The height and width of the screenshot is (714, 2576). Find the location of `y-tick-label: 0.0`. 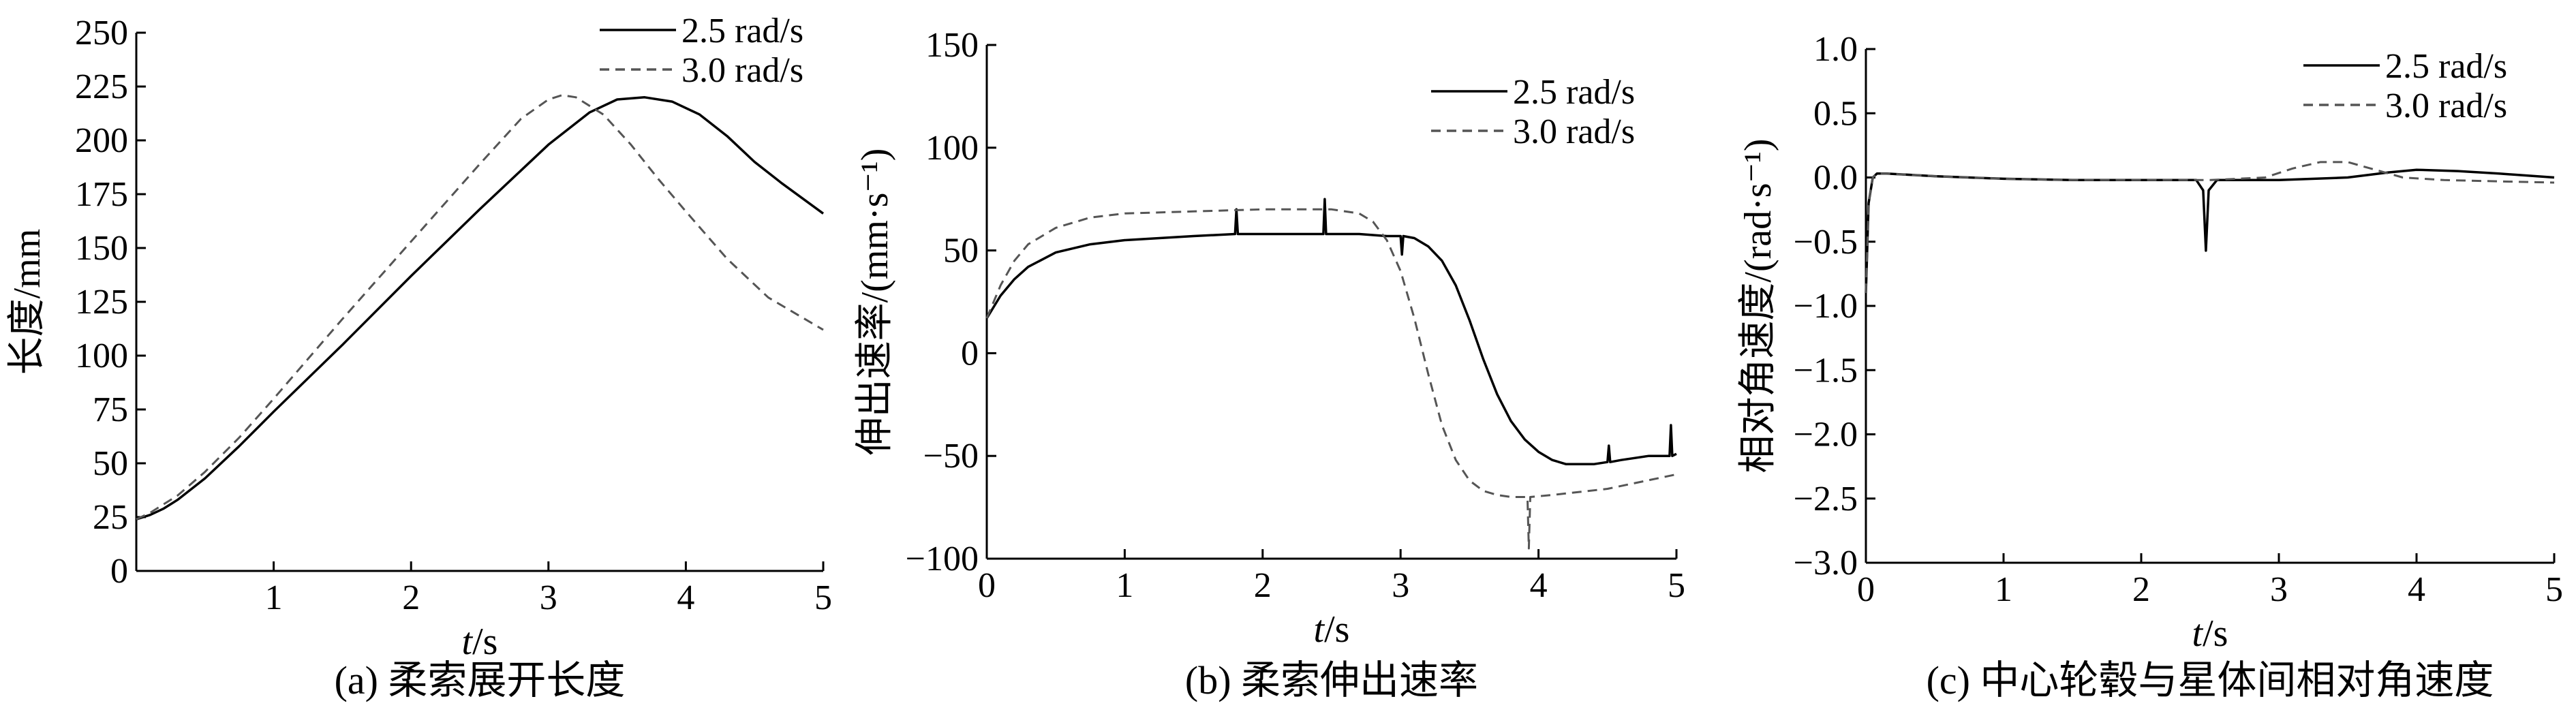

y-tick-label: 0.0 is located at coordinates (1835, 178).